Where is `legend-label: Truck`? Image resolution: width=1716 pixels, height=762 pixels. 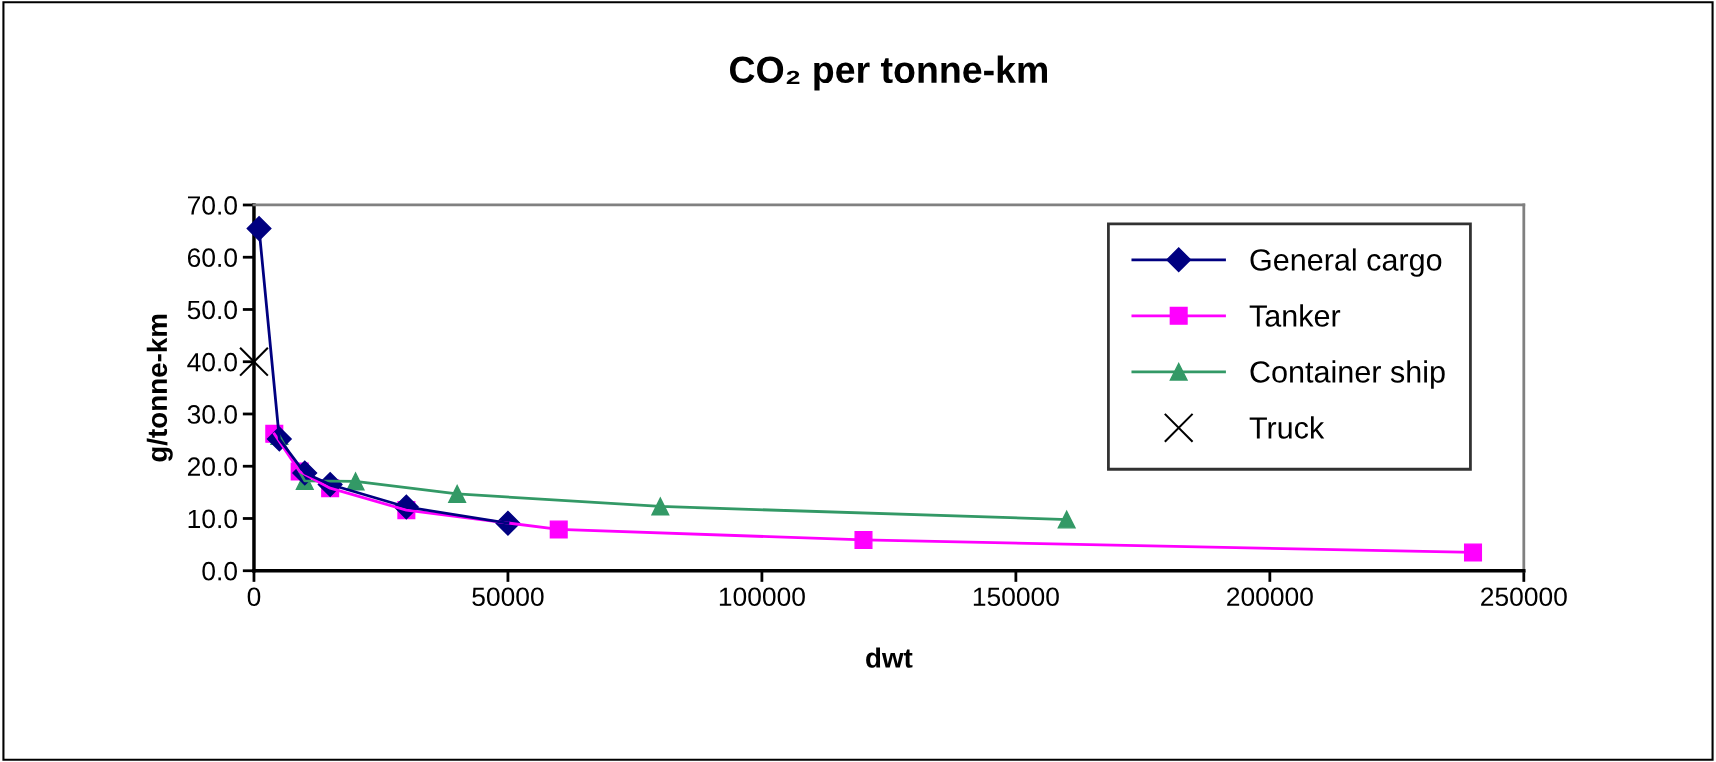
legend-label: Truck is located at coordinates (1287, 427).